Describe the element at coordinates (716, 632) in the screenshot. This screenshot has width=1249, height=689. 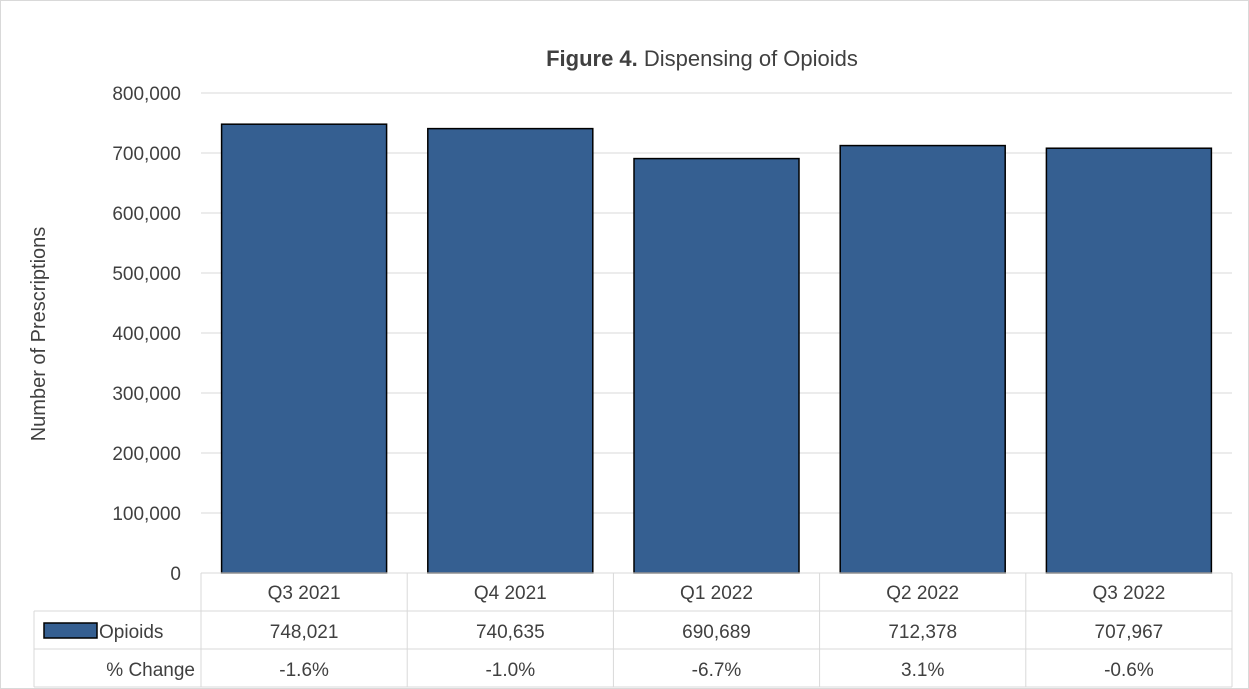
I see `table-cell: 690,689` at that location.